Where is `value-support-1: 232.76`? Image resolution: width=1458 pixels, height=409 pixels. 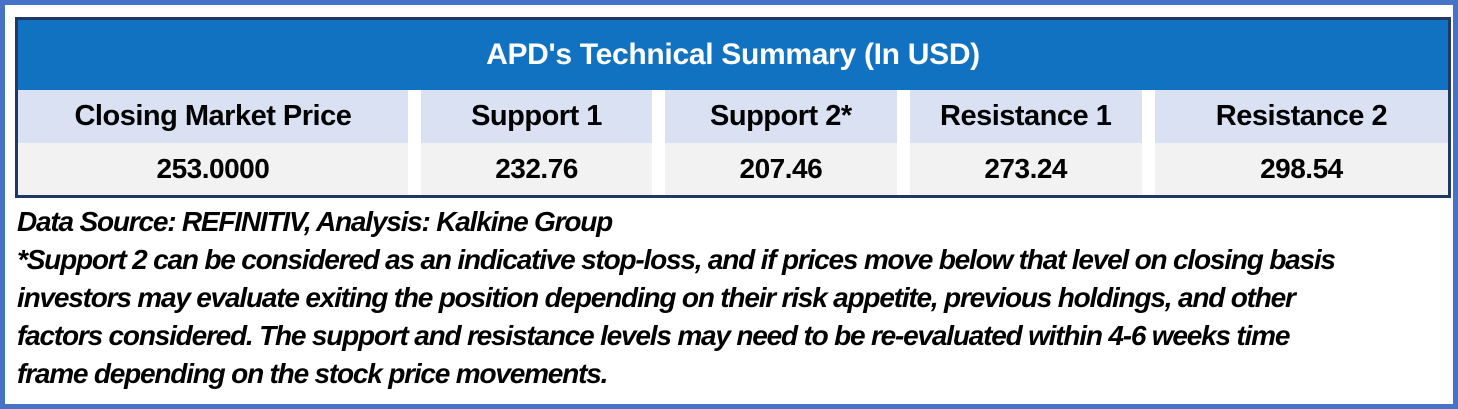
value-support-1: 232.76 is located at coordinates (536, 169).